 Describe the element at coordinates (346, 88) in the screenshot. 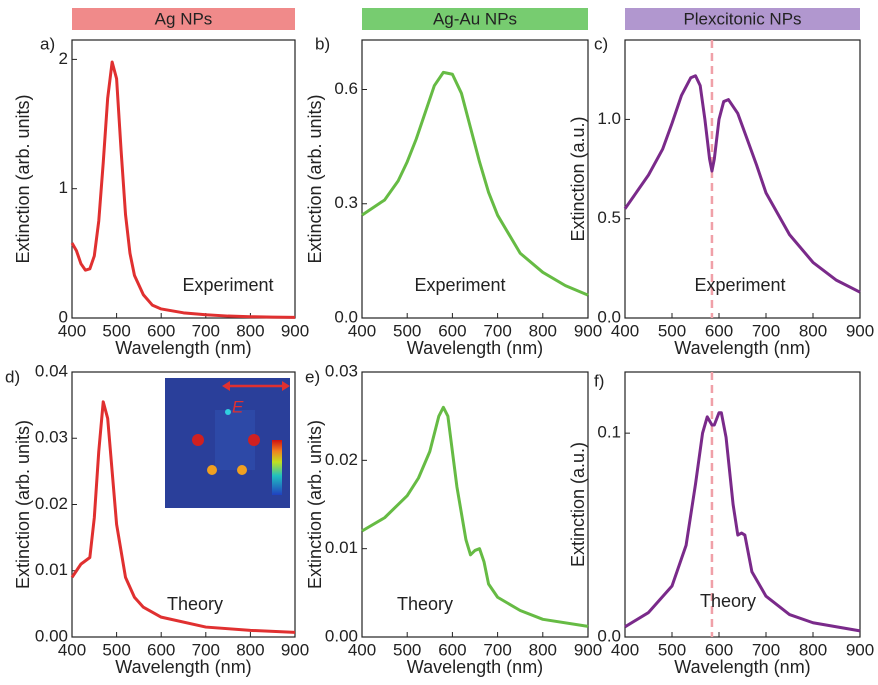

I see `y-tick-label: 0.6` at that location.